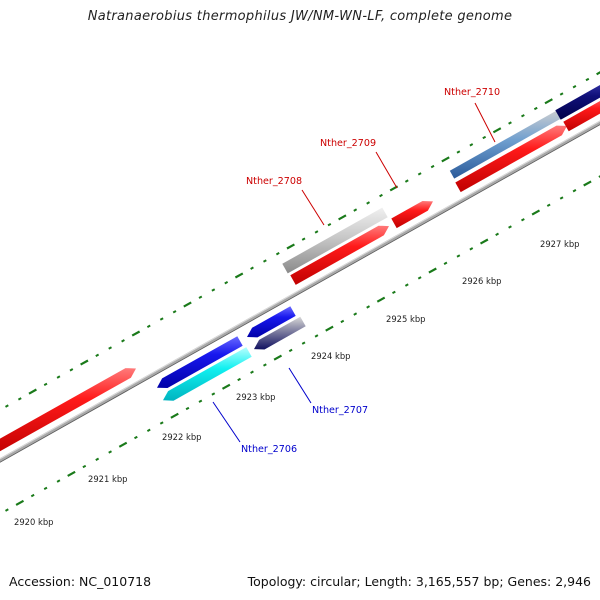  Describe the element at coordinates (581, 116) in the screenshot. I see `gene-bar-forward-c` at that location.